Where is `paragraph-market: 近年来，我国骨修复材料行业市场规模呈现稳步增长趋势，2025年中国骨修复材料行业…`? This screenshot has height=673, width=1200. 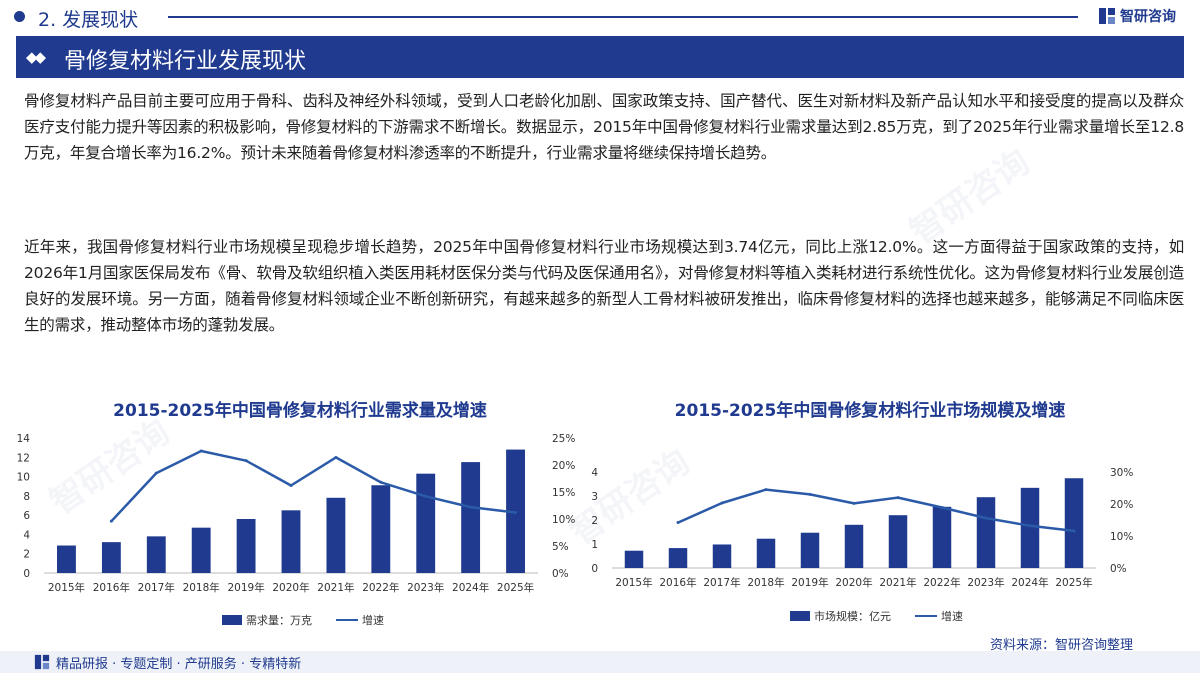
paragraph-market: 近年来，我国骨修复材料行业市场规模呈现稳步增长趋势，2025年中国骨修复材料行业… is located at coordinates (604, 286).